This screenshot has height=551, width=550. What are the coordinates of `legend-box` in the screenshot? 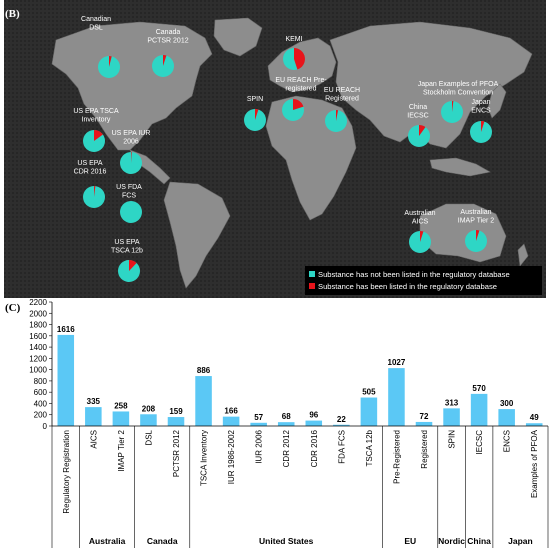 It's located at (423, 280).